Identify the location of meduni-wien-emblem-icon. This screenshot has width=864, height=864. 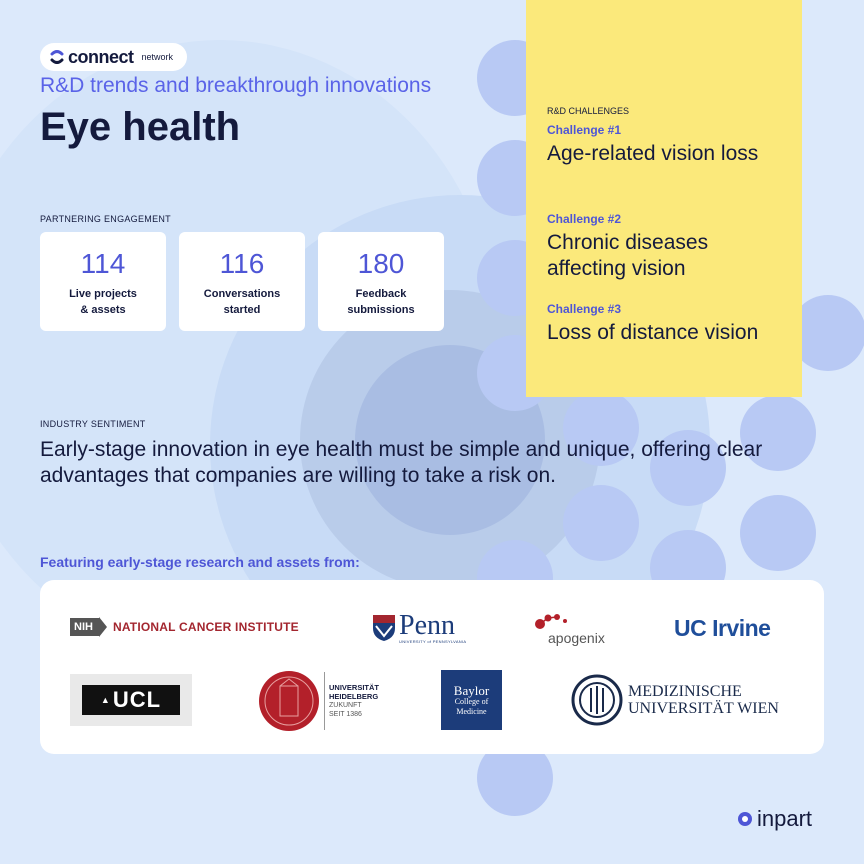
(597, 700).